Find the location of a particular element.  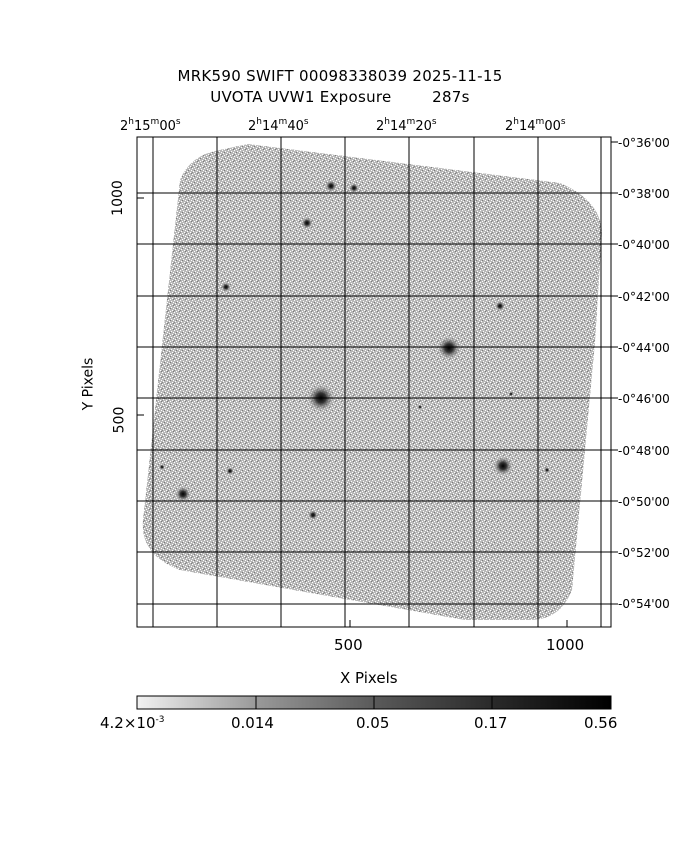

ra-tick-label: 2h14m00s is located at coordinates (535, 125).